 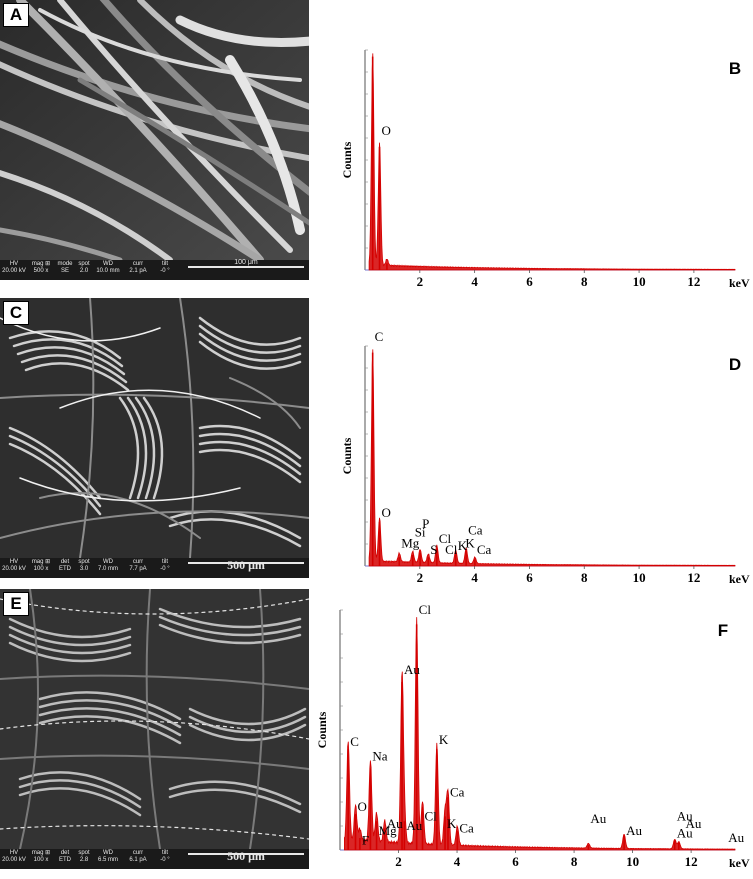 I want to click on sem-fibers-e, so click(x=154, y=719).